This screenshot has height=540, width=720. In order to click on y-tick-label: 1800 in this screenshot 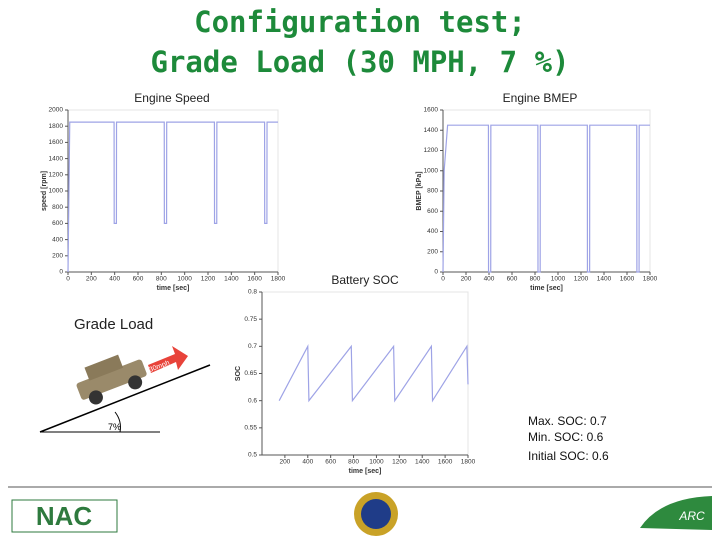, I will do `click(56, 126)`.